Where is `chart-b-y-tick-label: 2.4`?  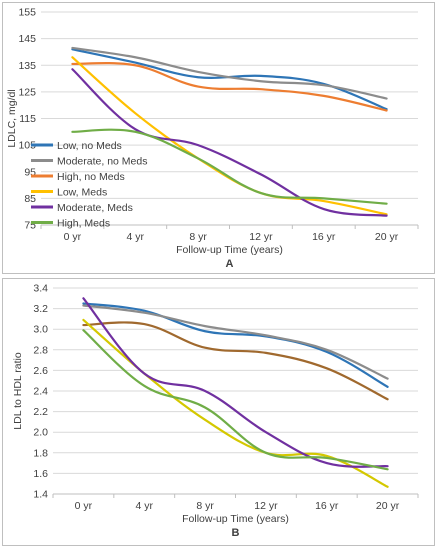
chart-b-y-tick-label: 2.4 is located at coordinates (40, 392).